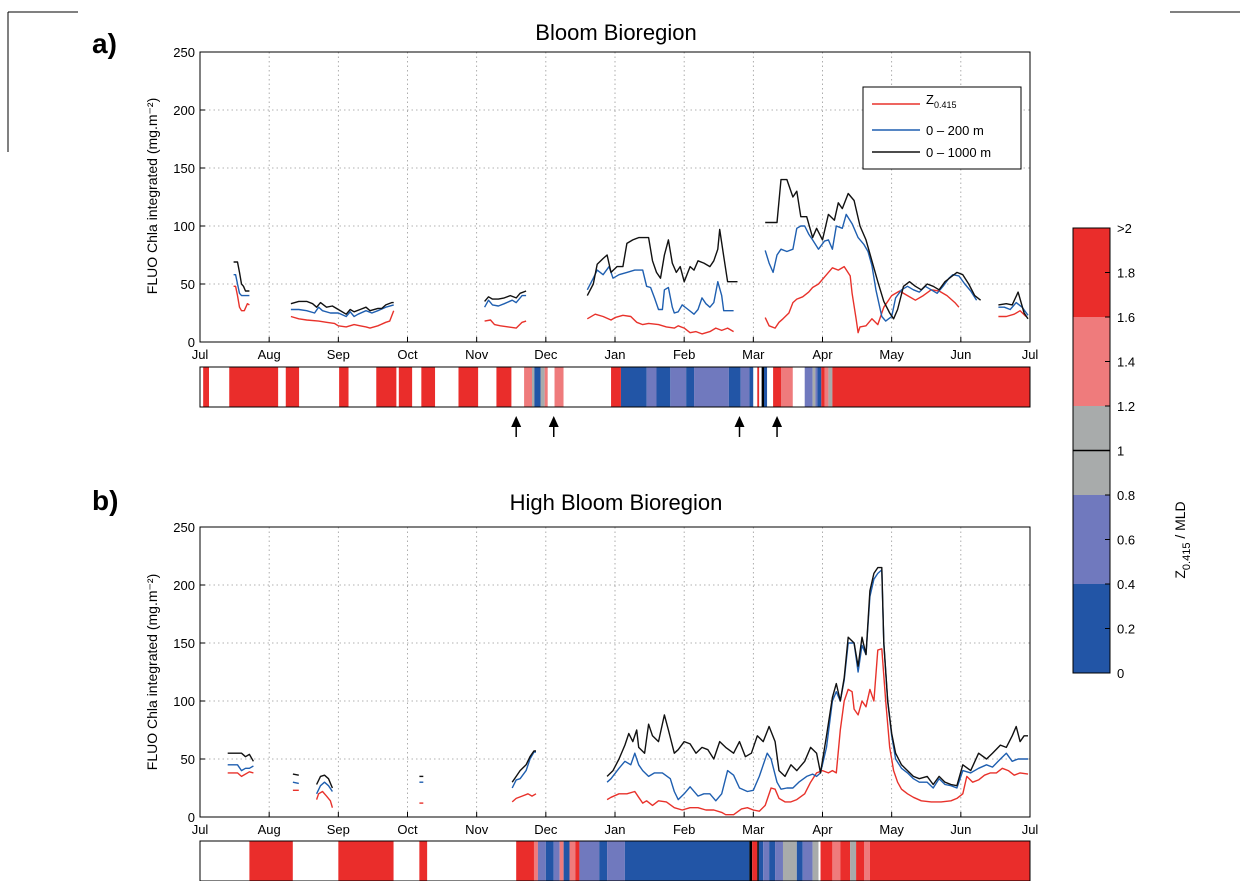 Image resolution: width=1247 pixels, height=881 pixels. Describe the element at coordinates (1126, 362) in the screenshot. I see `colorbar-tick-label: 1.4` at that location.